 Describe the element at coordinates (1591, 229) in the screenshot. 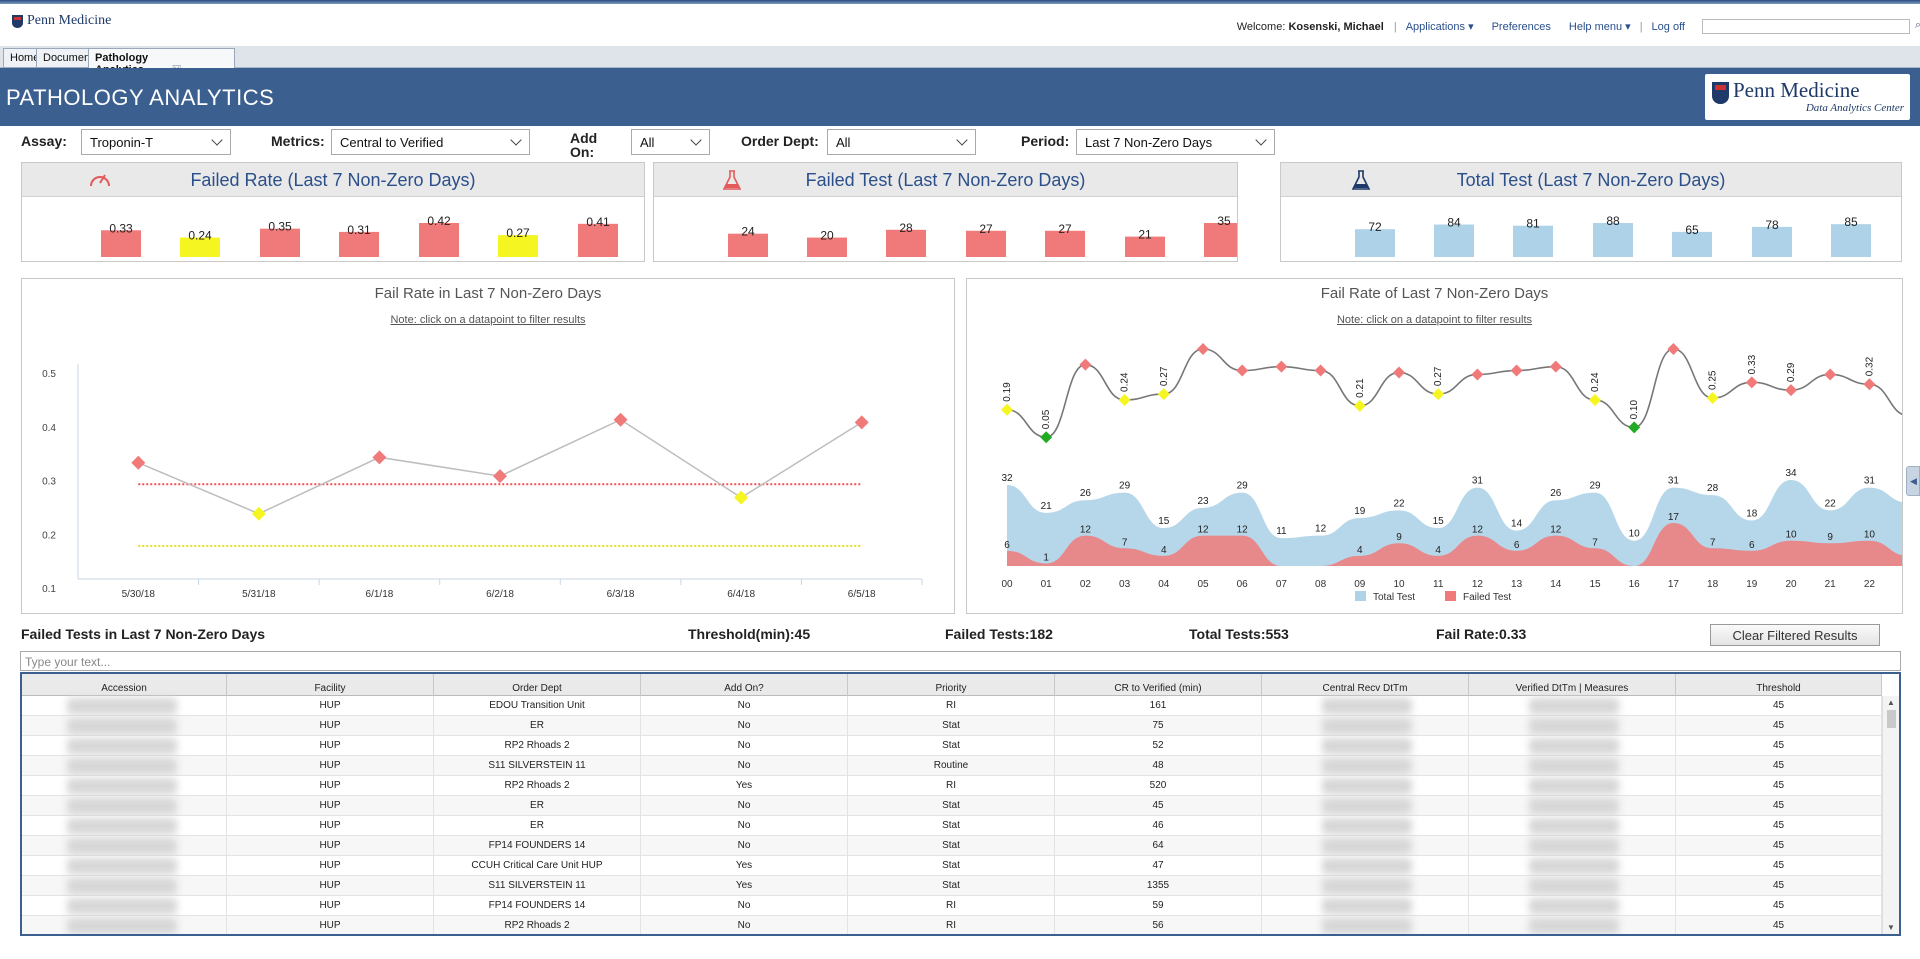

I see `kpi-bar-chart: 72 84 81 88 65 78 85` at that location.